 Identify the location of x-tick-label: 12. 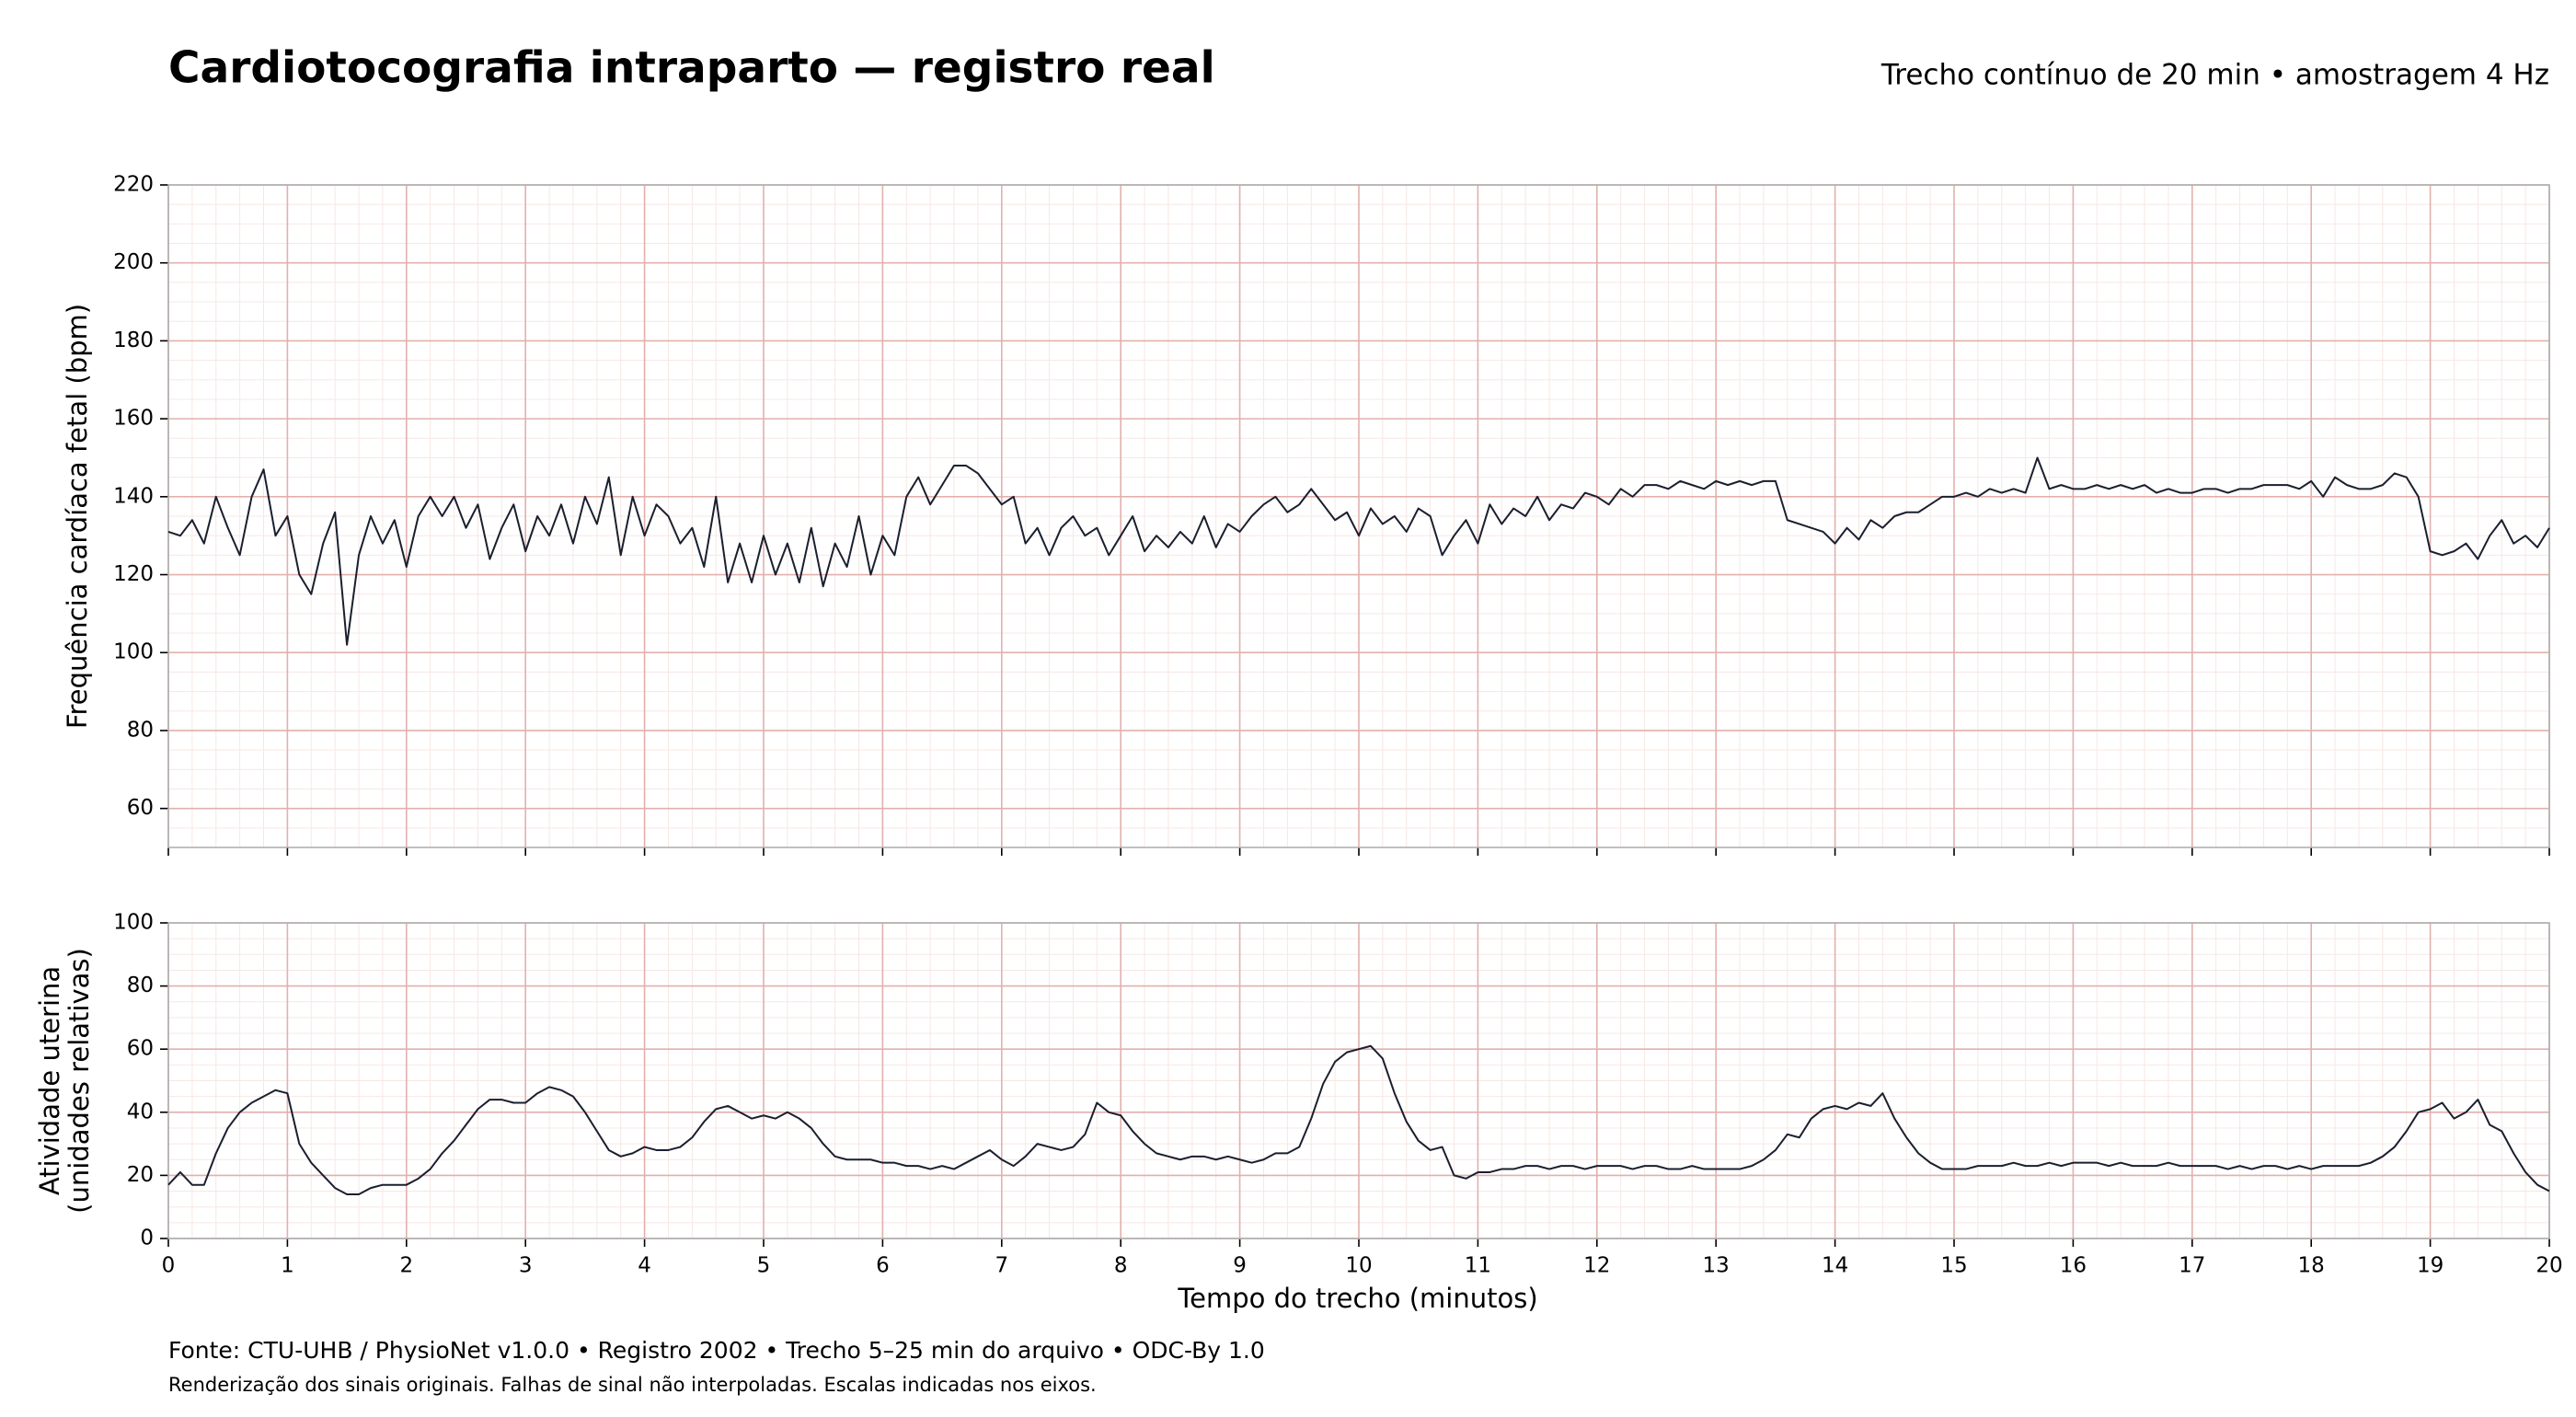
(1596, 1266).